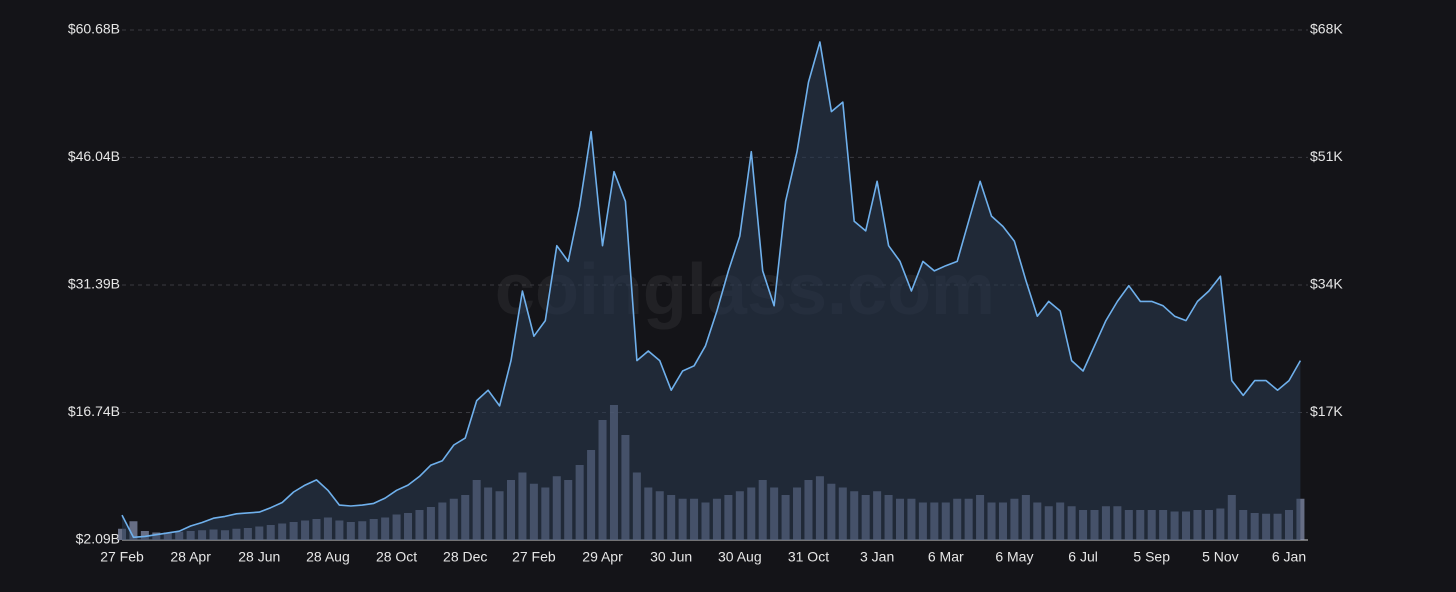  What do you see at coordinates (877, 557) in the screenshot?
I see `x-tick-label: 3 Jan` at bounding box center [877, 557].